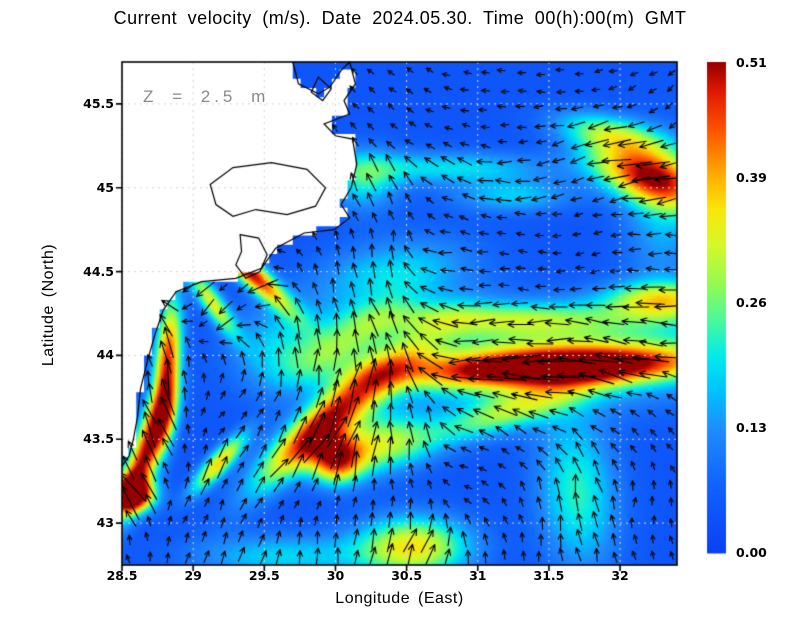 This screenshot has width=800, height=618. Describe the element at coordinates (193, 575) in the screenshot. I see `x-tick-label-29: 29` at that location.